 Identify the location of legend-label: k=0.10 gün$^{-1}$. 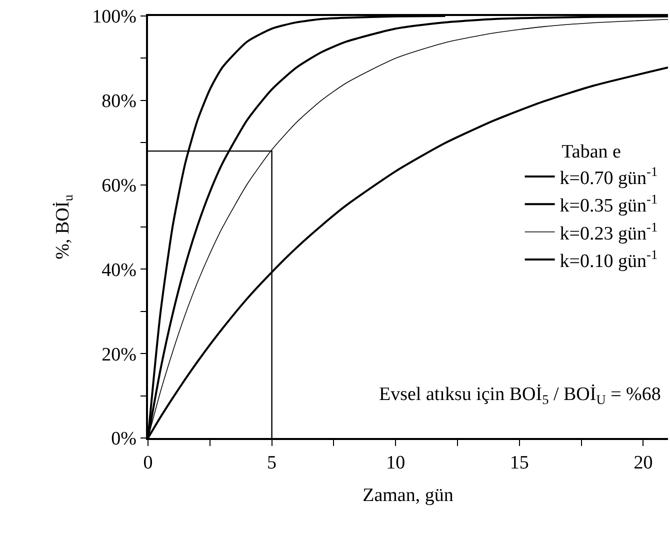
(609, 259).